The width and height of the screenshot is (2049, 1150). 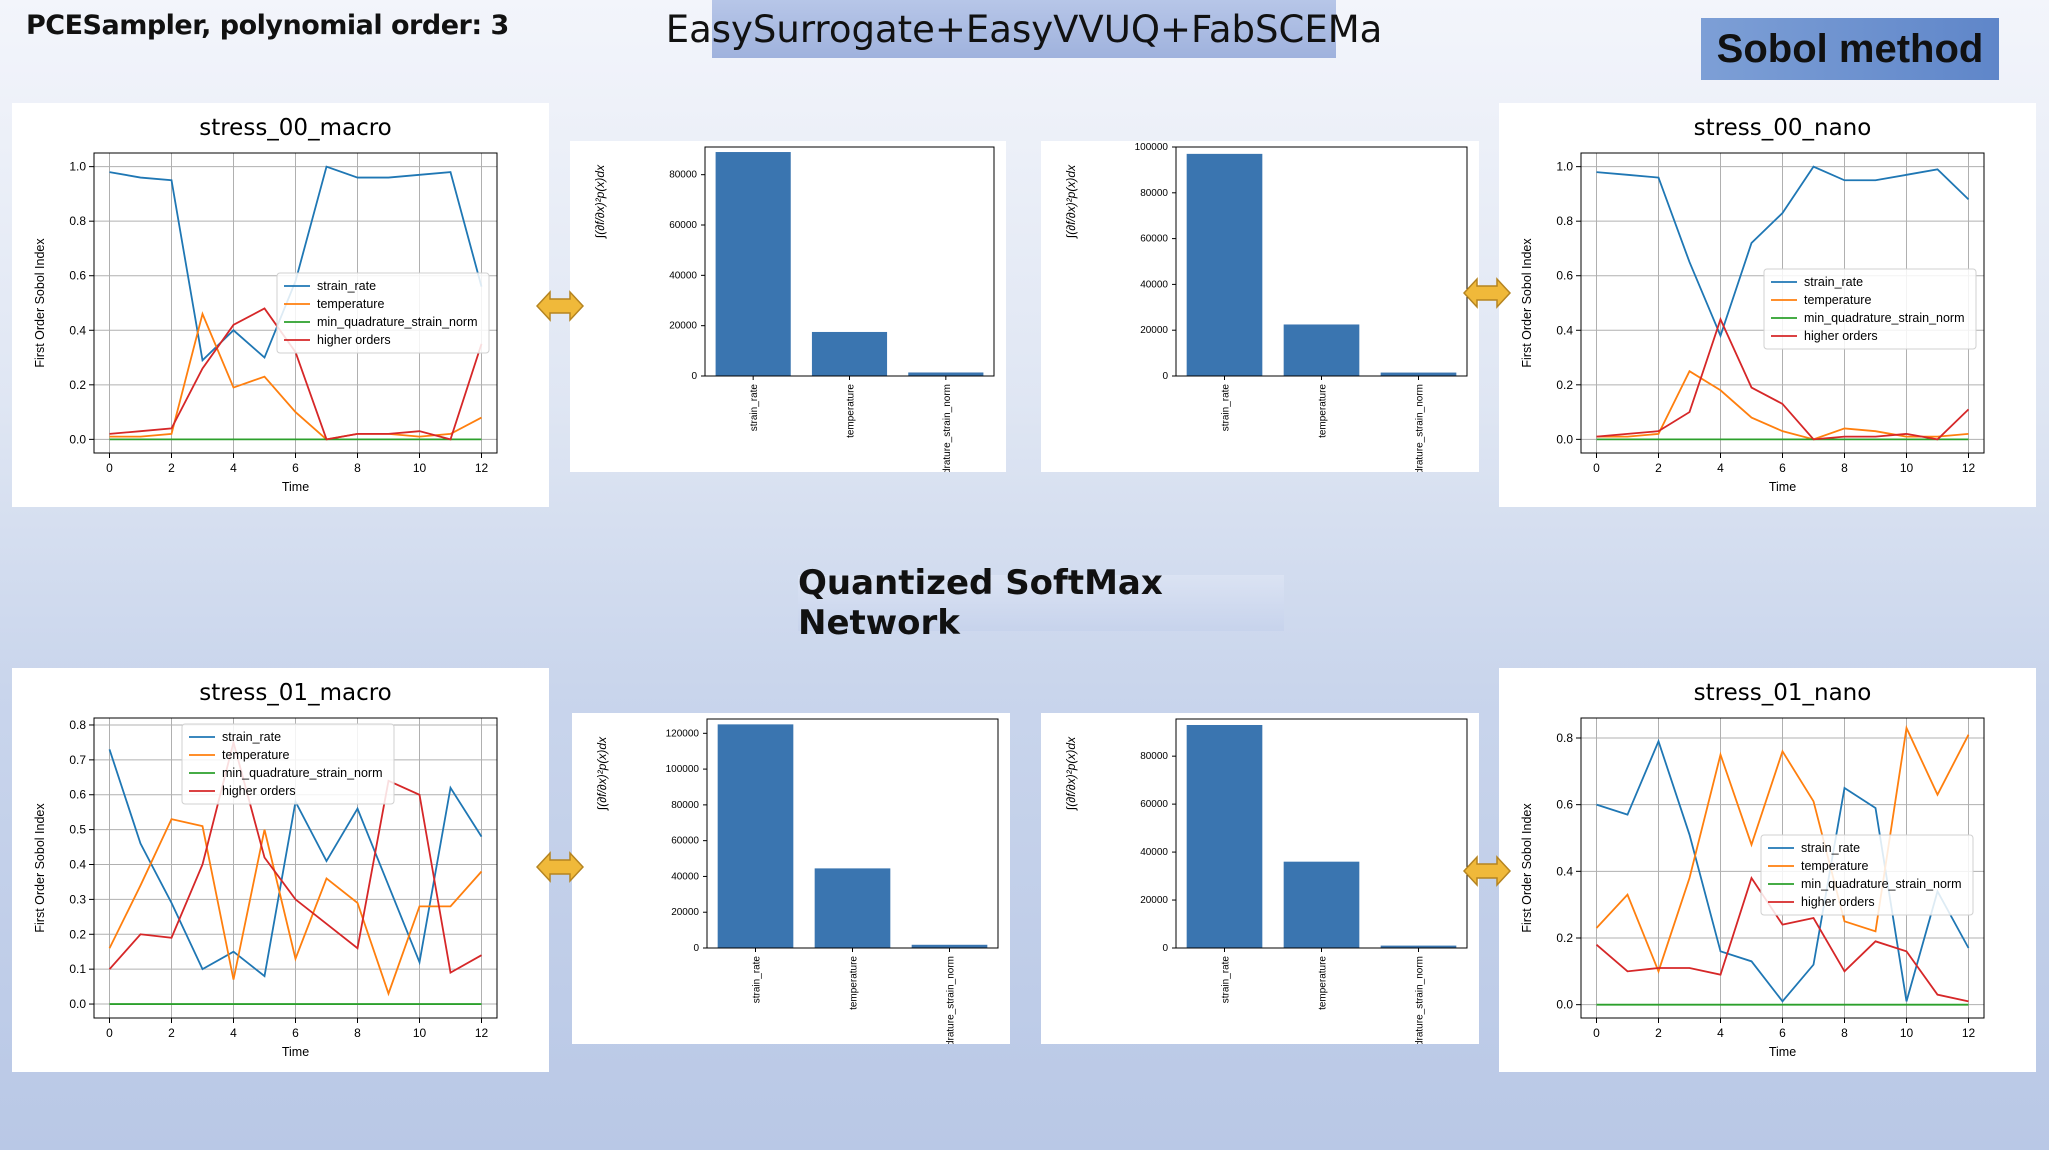 What do you see at coordinates (683, 733) in the screenshot?
I see `y-tick-label: 120000` at bounding box center [683, 733].